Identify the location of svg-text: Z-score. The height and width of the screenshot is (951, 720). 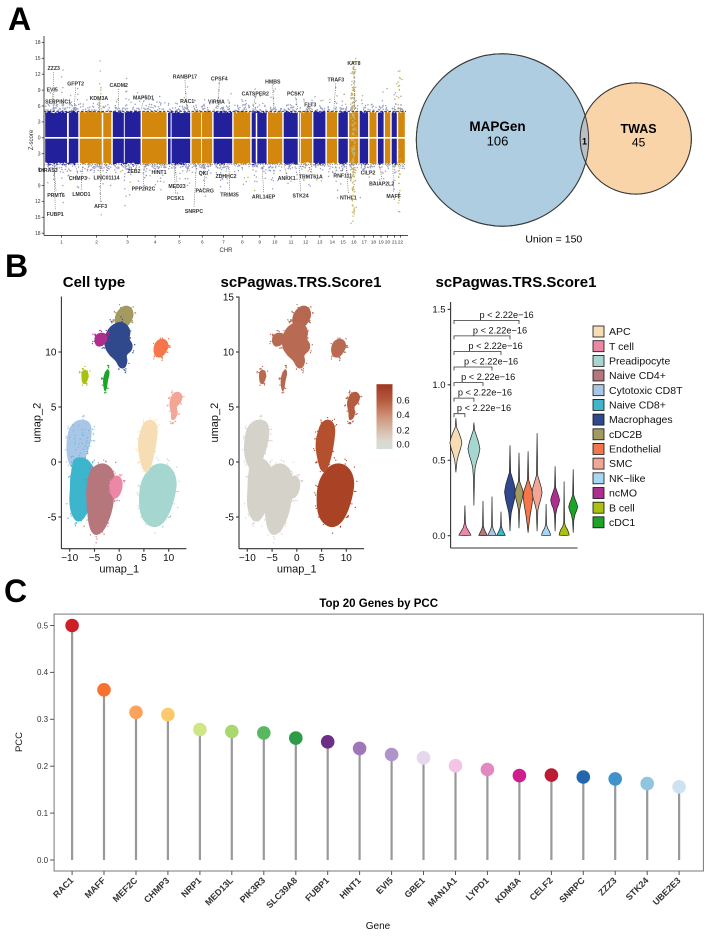
(32, 139).